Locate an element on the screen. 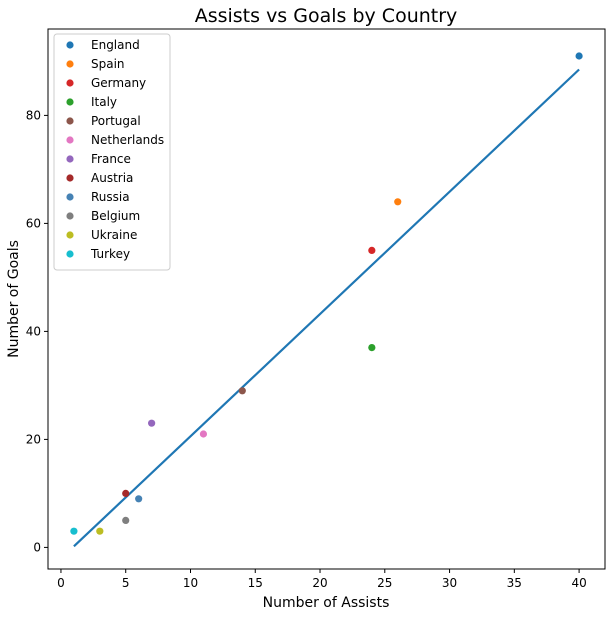 The image size is (612, 617). x-axis-label: Number of Assists is located at coordinates (326, 603).